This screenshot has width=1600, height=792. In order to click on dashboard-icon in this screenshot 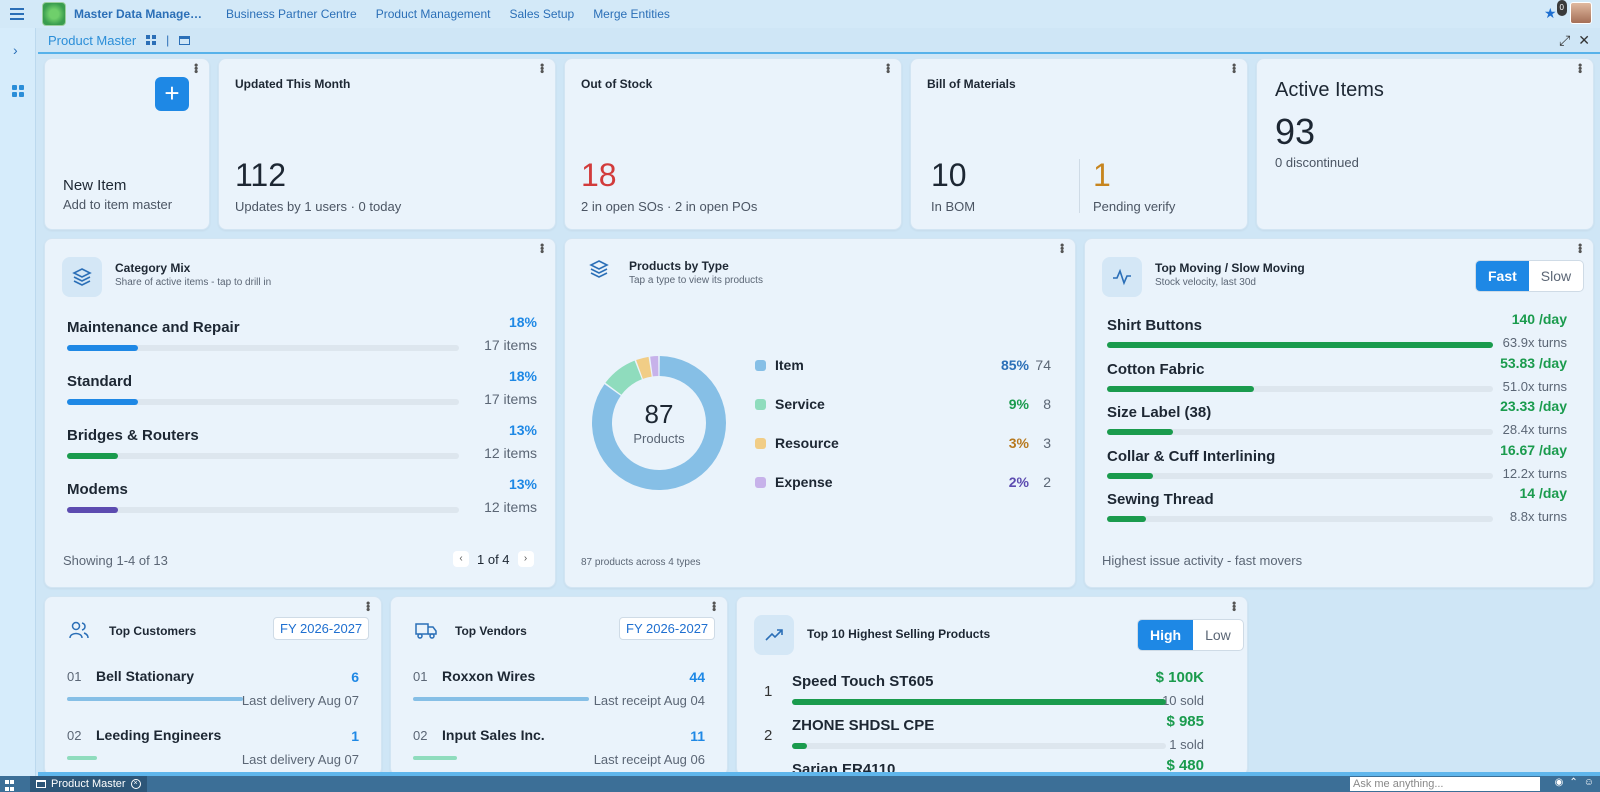, I will do `click(18, 91)`.